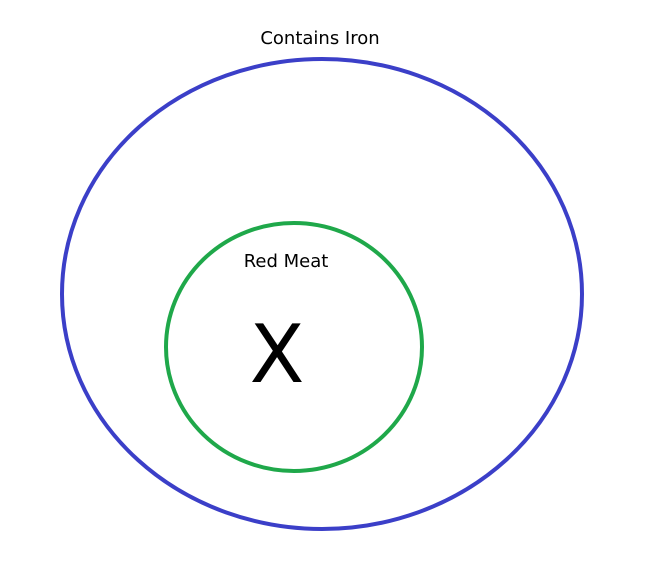 The width and height of the screenshot is (662, 561). Describe the element at coordinates (320, 38) in the screenshot. I see `outer-set-label: Contains Iron` at that location.